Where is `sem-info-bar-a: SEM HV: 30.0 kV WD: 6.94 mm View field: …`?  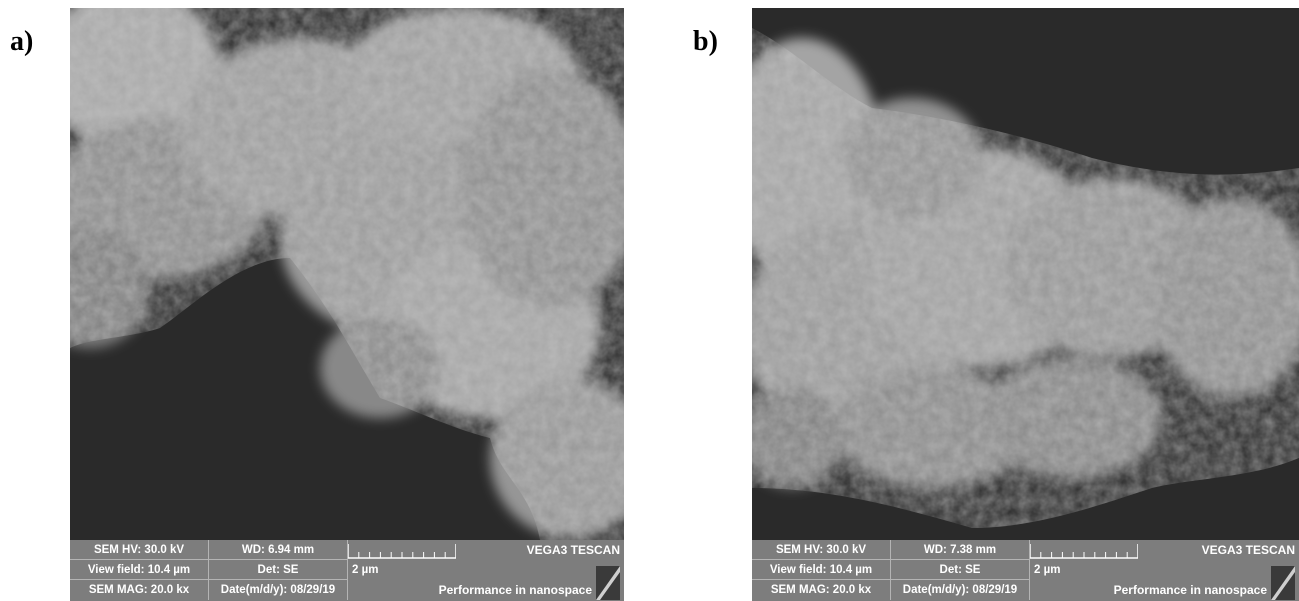 sem-info-bar-a: SEM HV: 30.0 kV WD: 6.94 mm View field: … is located at coordinates (347, 570).